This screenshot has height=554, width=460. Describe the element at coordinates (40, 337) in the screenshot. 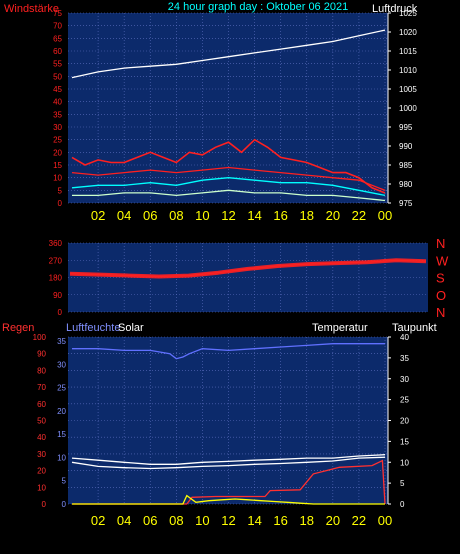

I see `rain-tick-label: 100` at that location.